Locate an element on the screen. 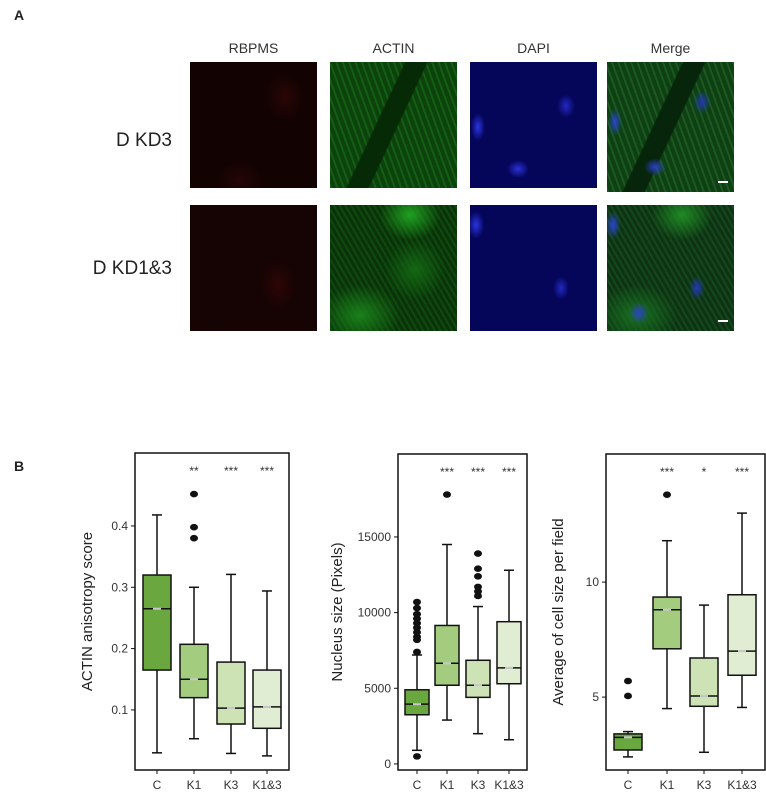 This screenshot has height=792, width=766. y-tick-label: 5 is located at coordinates (595, 697).